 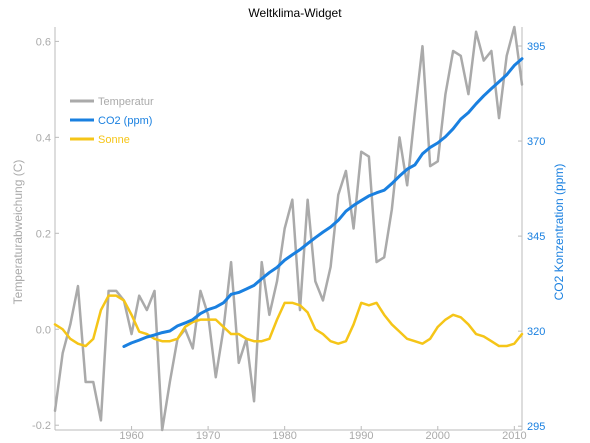 I want to click on legend: Temperatur CO2 (ppm) Sonne, so click(x=112, y=121).